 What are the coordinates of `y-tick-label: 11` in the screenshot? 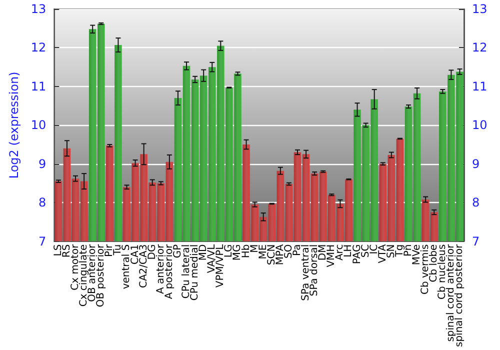 It's located at (38, 86).